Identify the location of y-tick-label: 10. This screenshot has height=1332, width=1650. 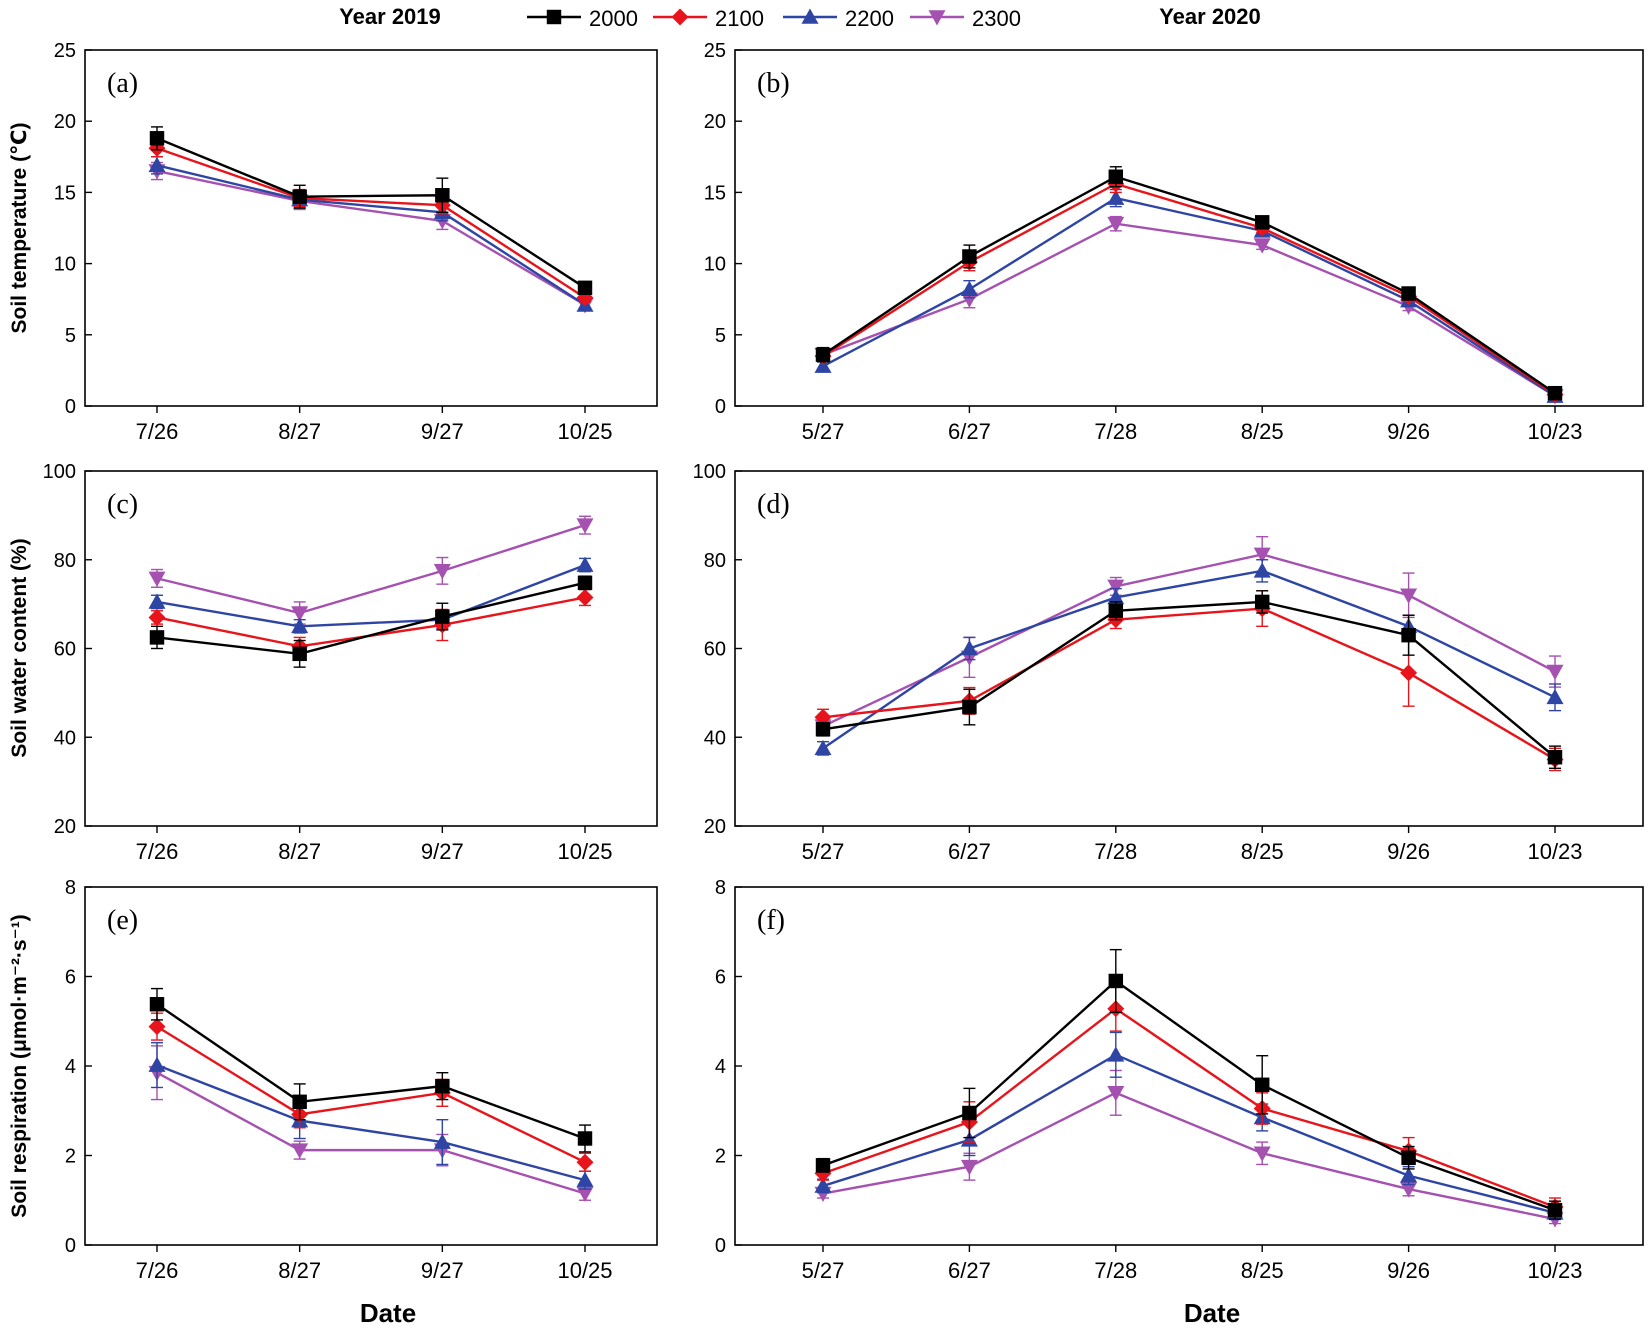
(715, 265).